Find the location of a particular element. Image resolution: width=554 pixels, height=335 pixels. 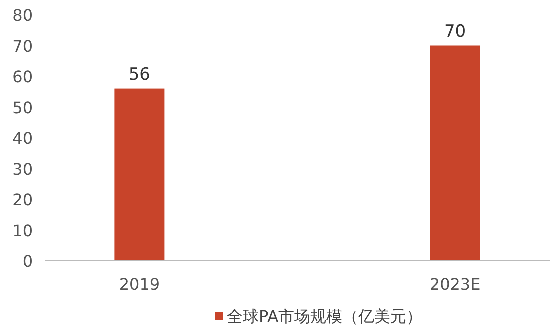

y-tick-label: 80 is located at coordinates (22, 15).